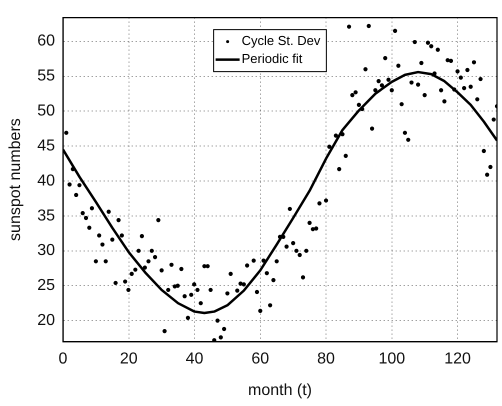  I want to click on legend-label: Cycle St. Dev, so click(281, 40).